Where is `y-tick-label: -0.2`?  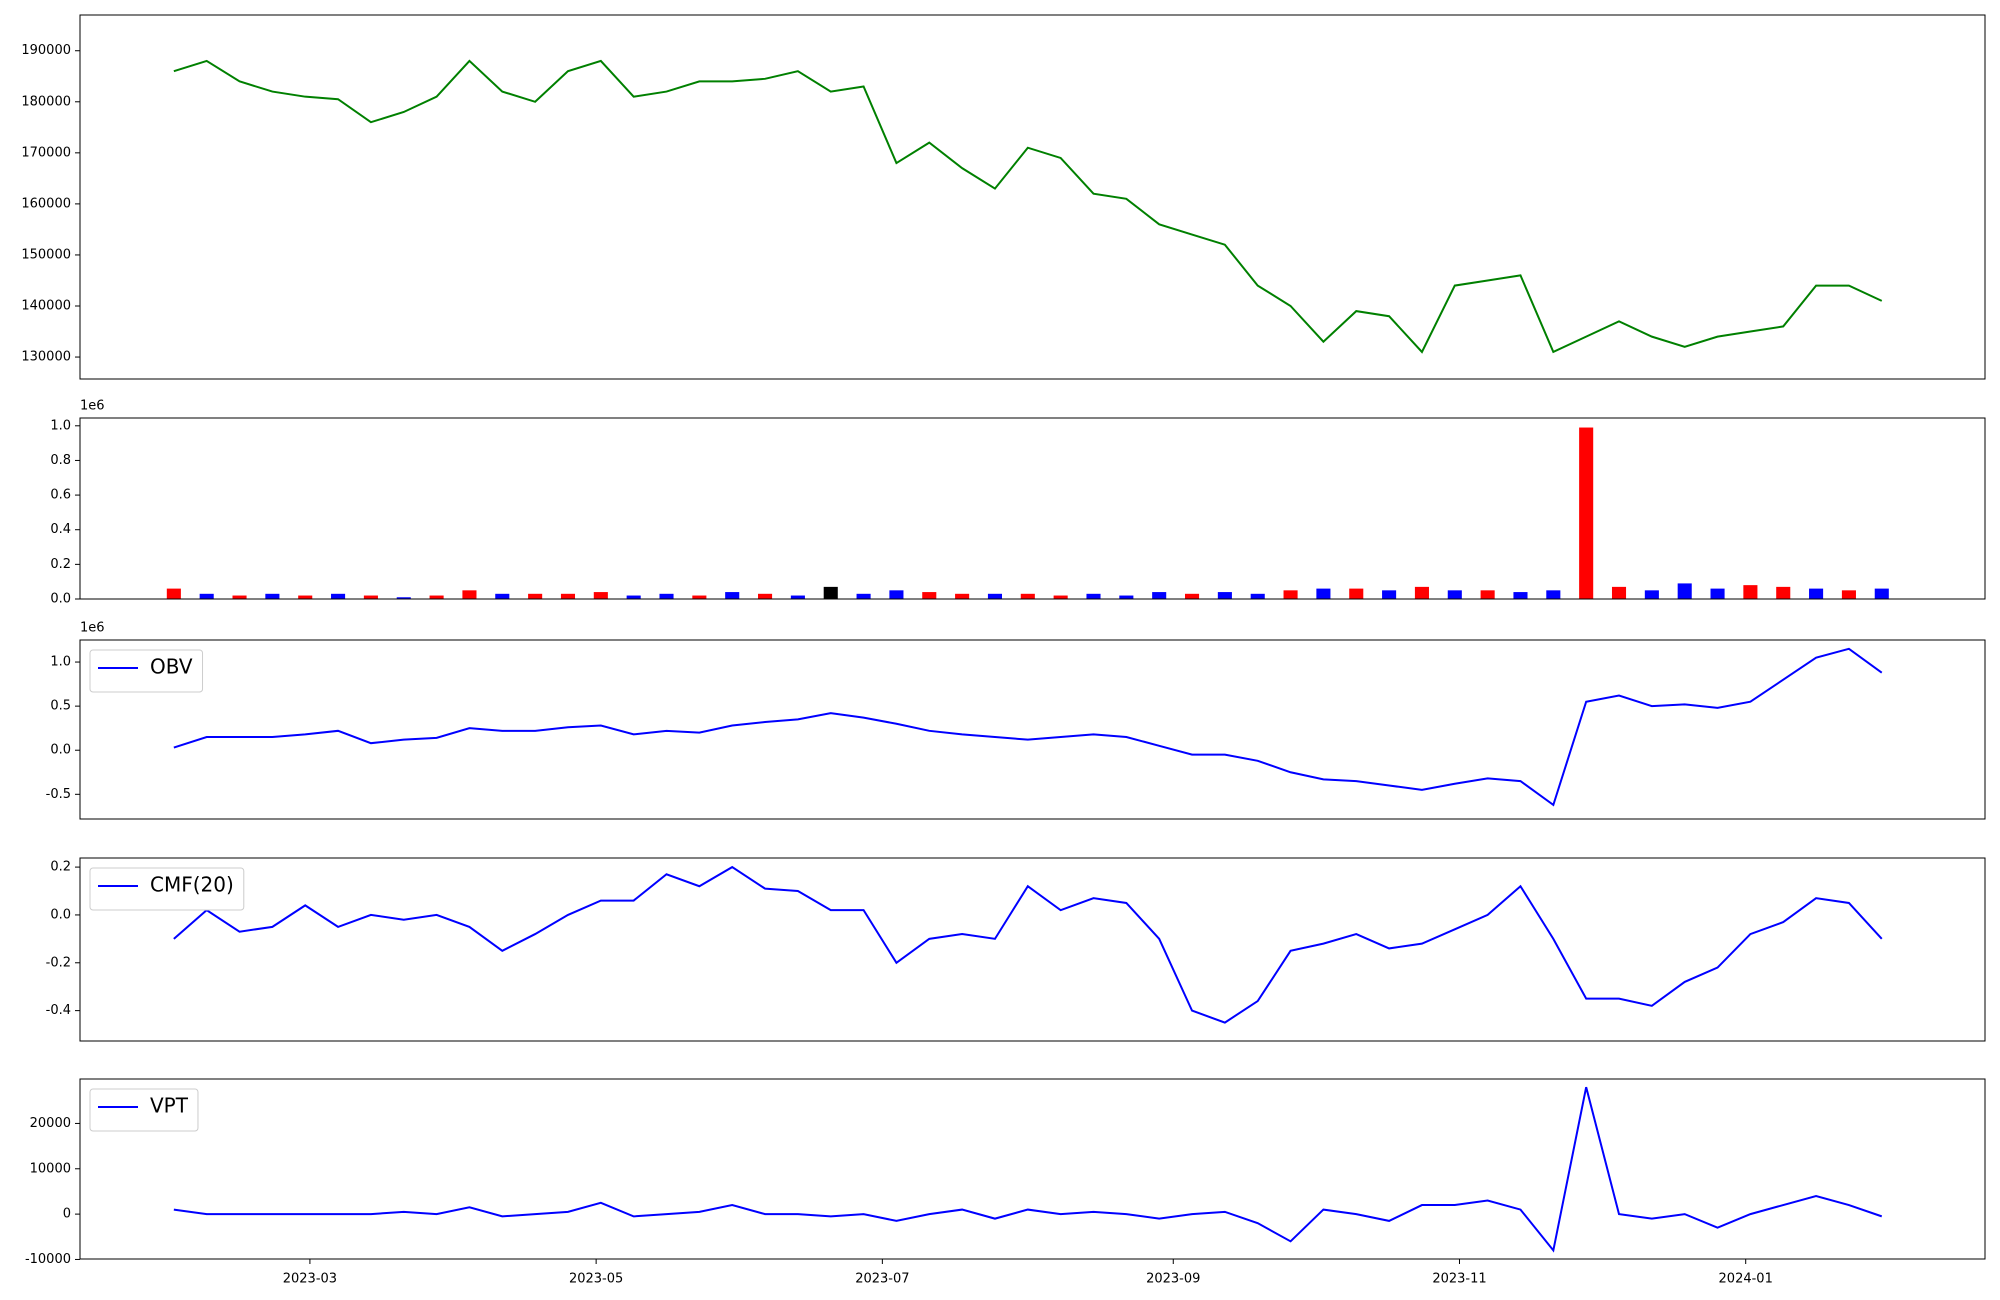 y-tick-label: -0.2 is located at coordinates (58, 962).